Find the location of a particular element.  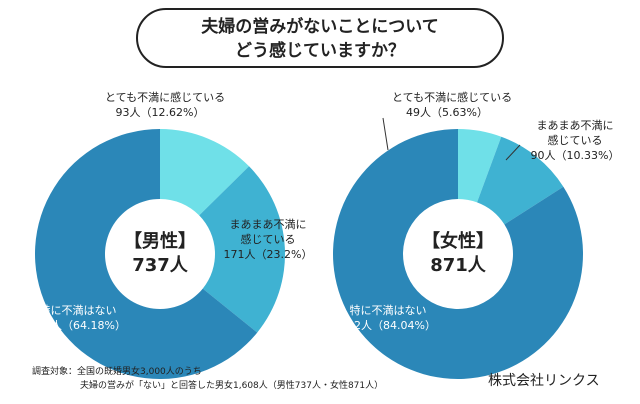

female-label-somewhat-l1: まあまあ不満に is located at coordinates (575, 125).